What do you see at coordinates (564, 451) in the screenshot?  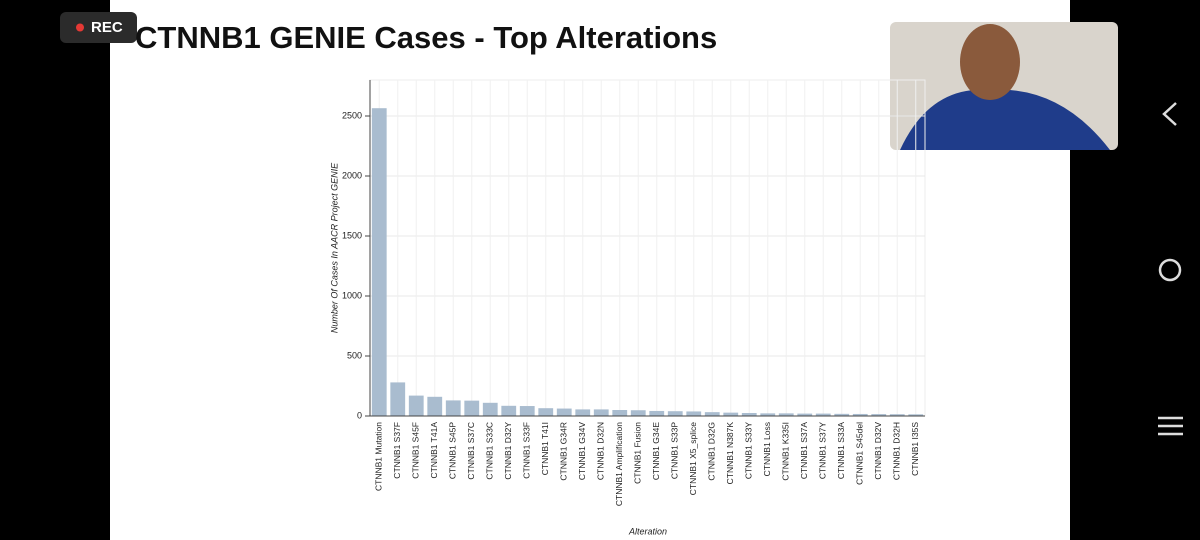 I see `x-tick-label: CTNNB1 G34R` at bounding box center [564, 451].